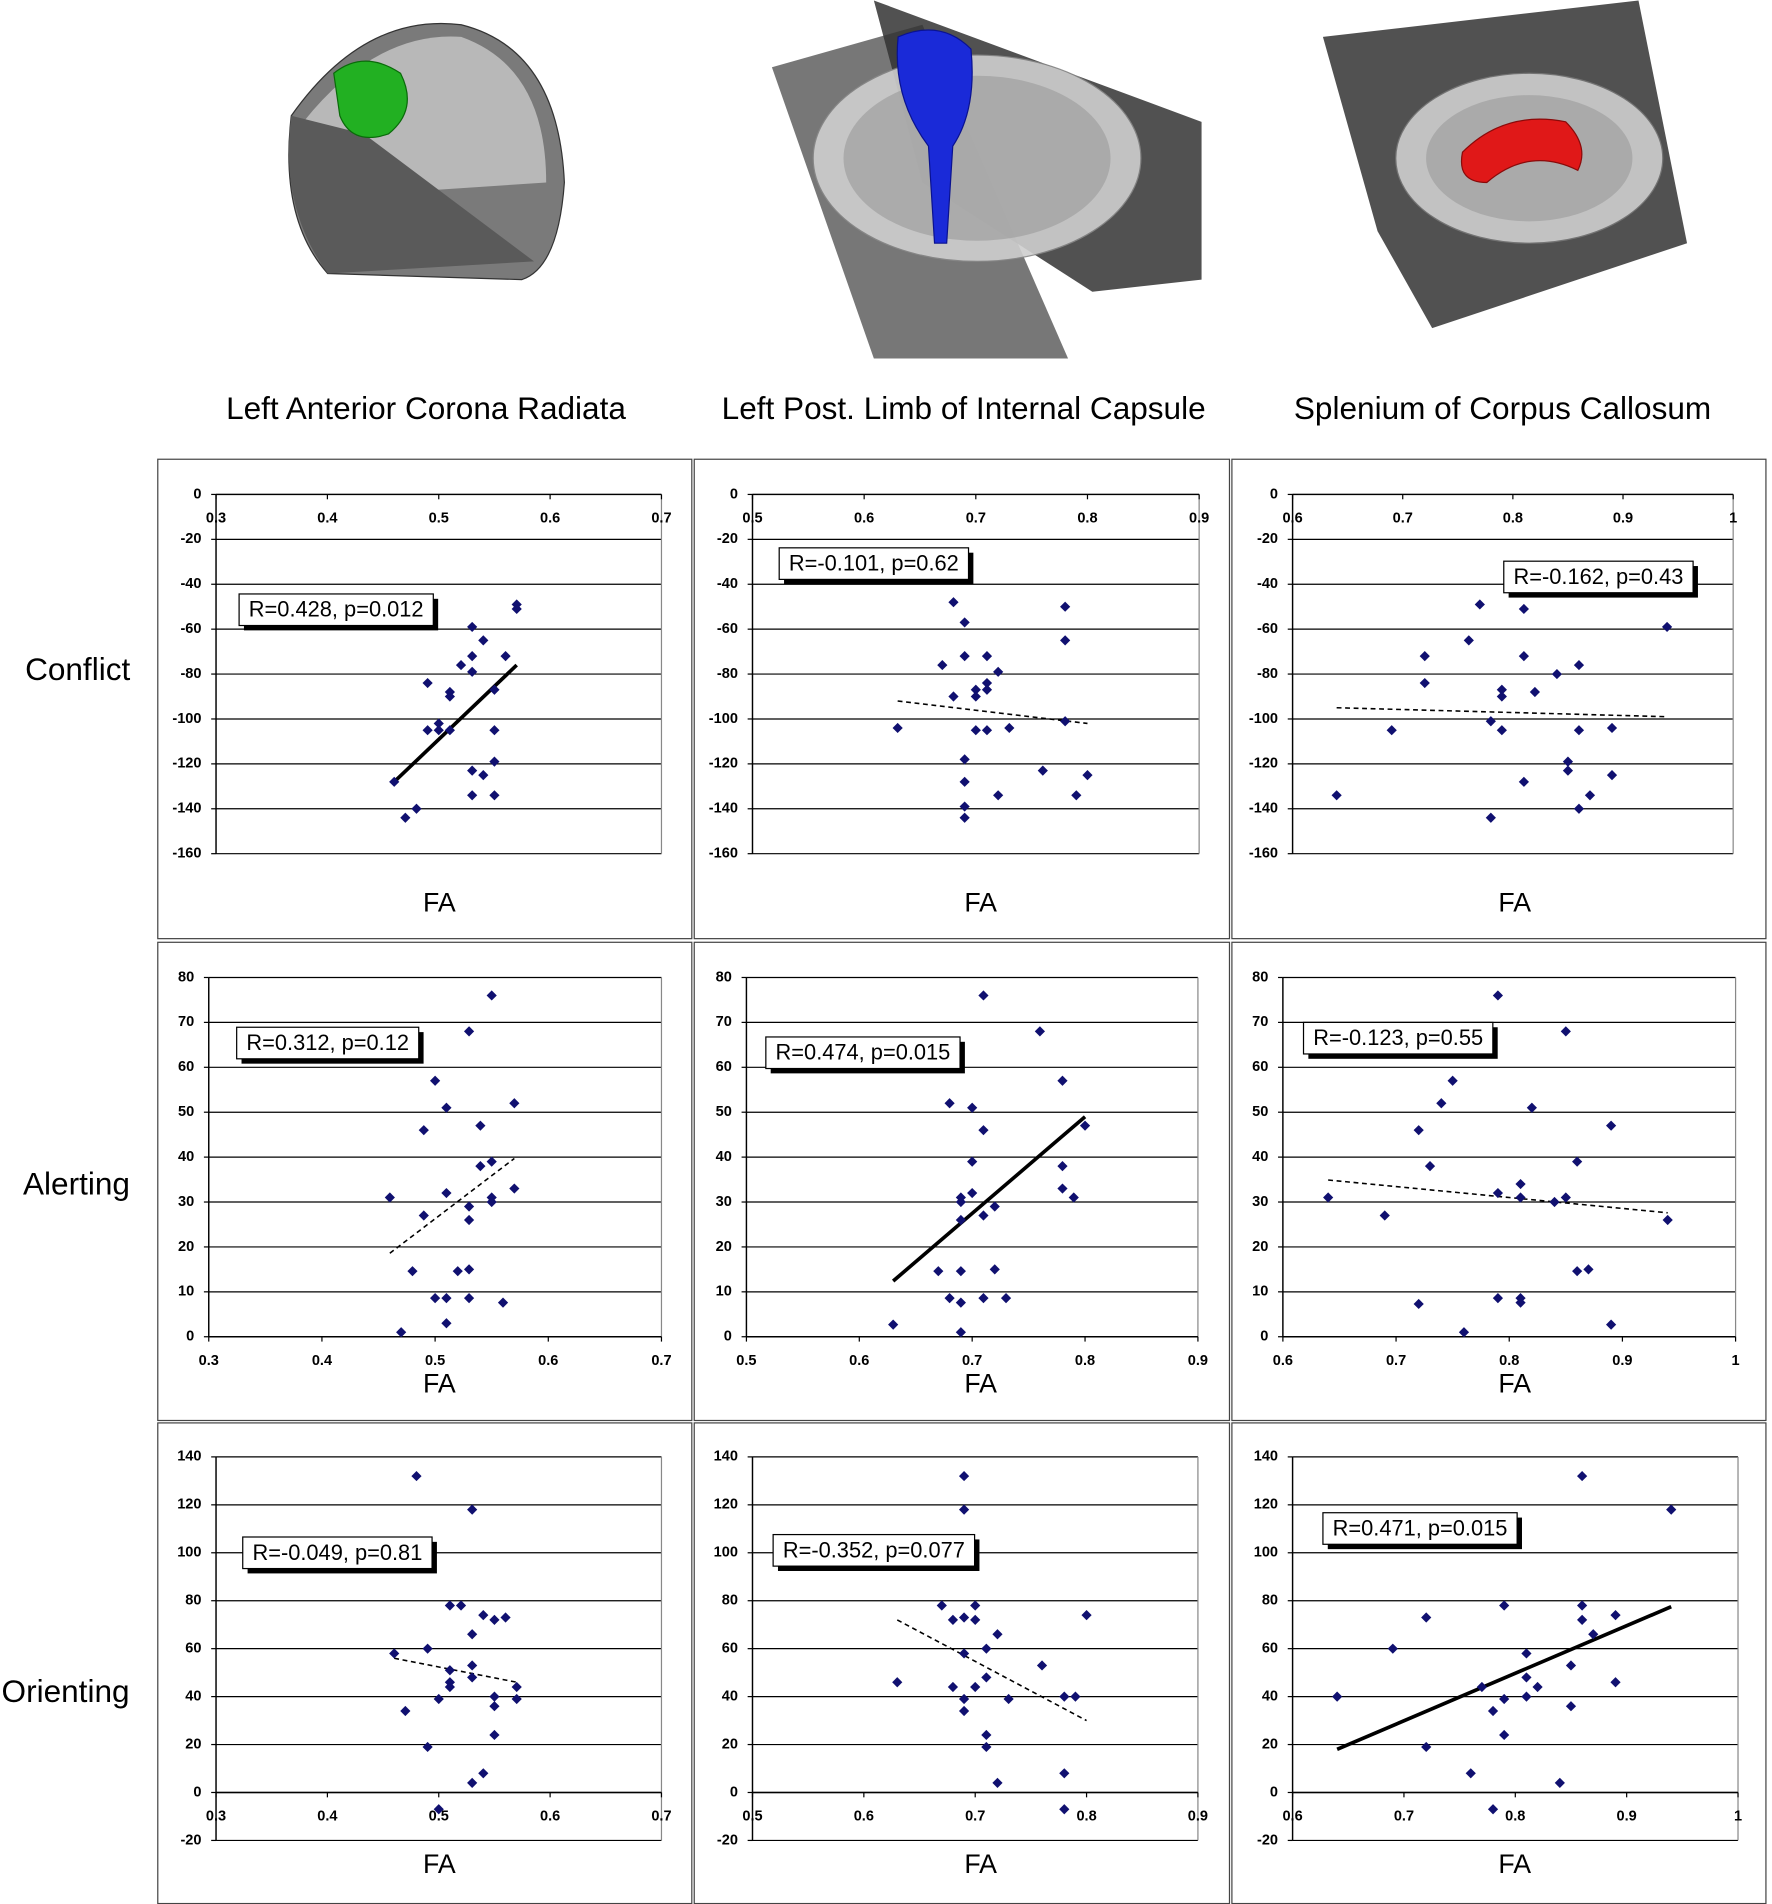 The image size is (1772, 1904). I want to click on x-tick-label: 0.7, so click(1404, 1817).